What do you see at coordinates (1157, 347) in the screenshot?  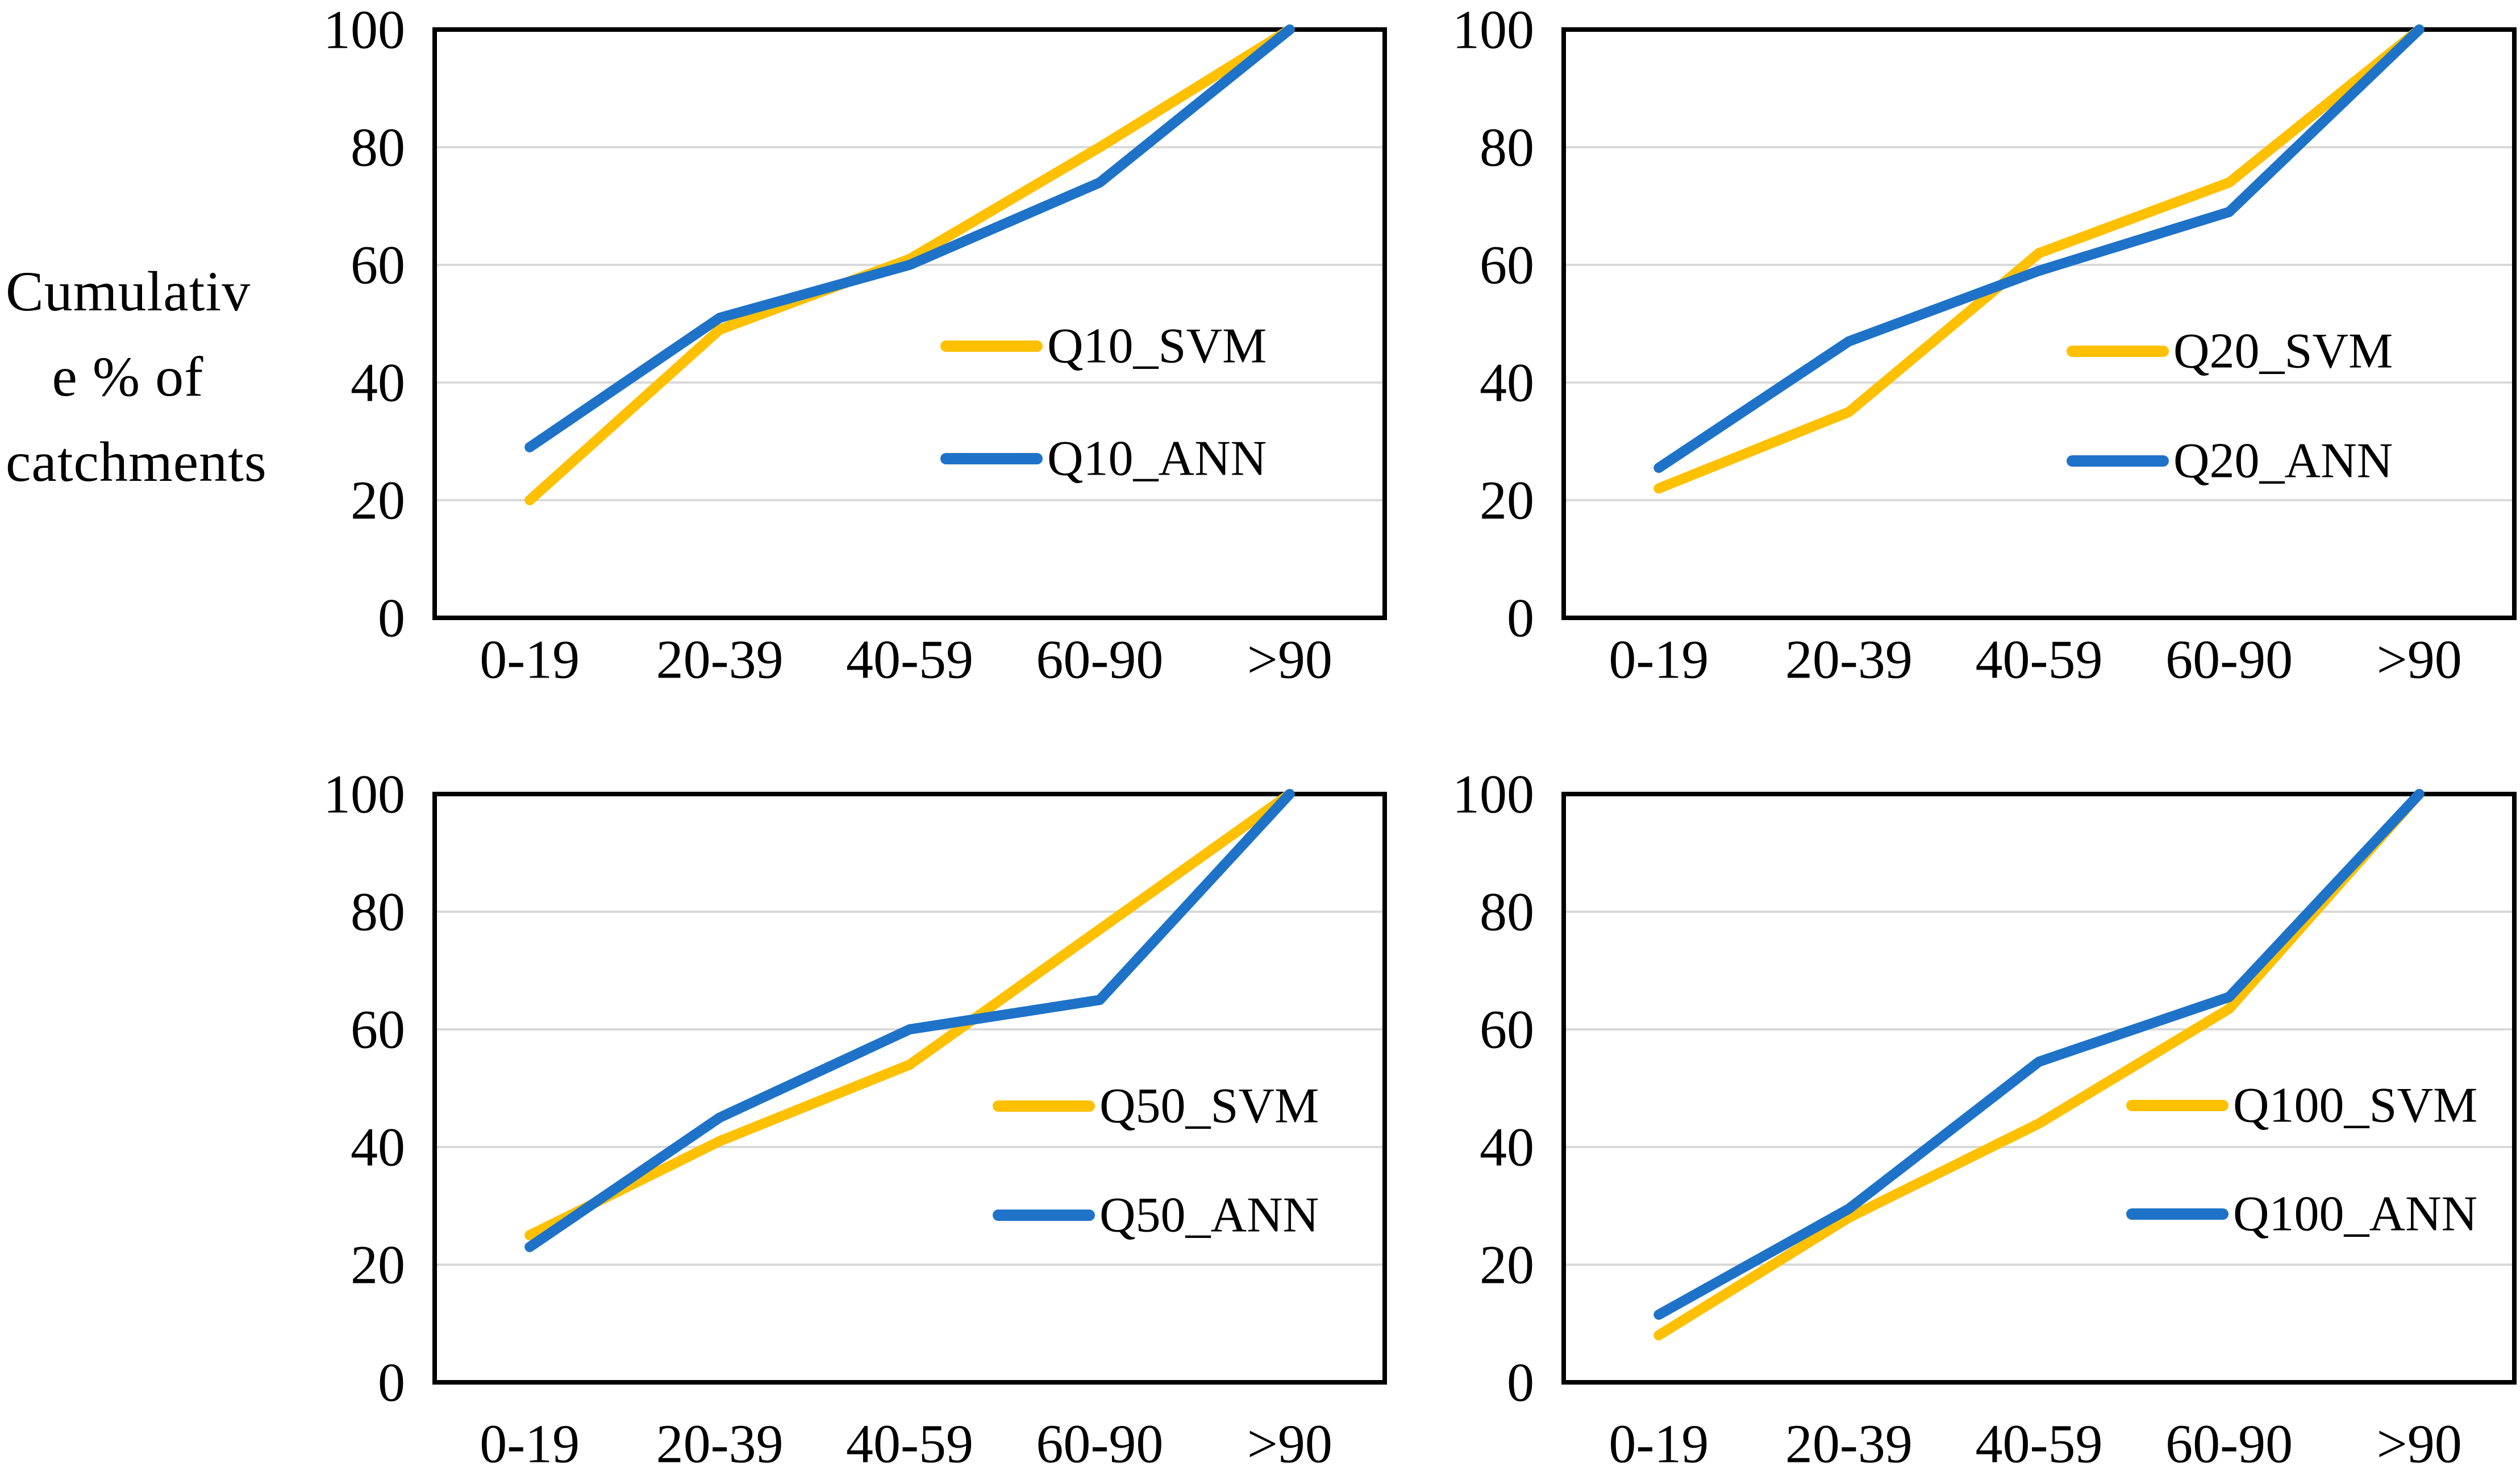 I see `legend-label-q10_svm: Q10_SVM` at bounding box center [1157, 347].